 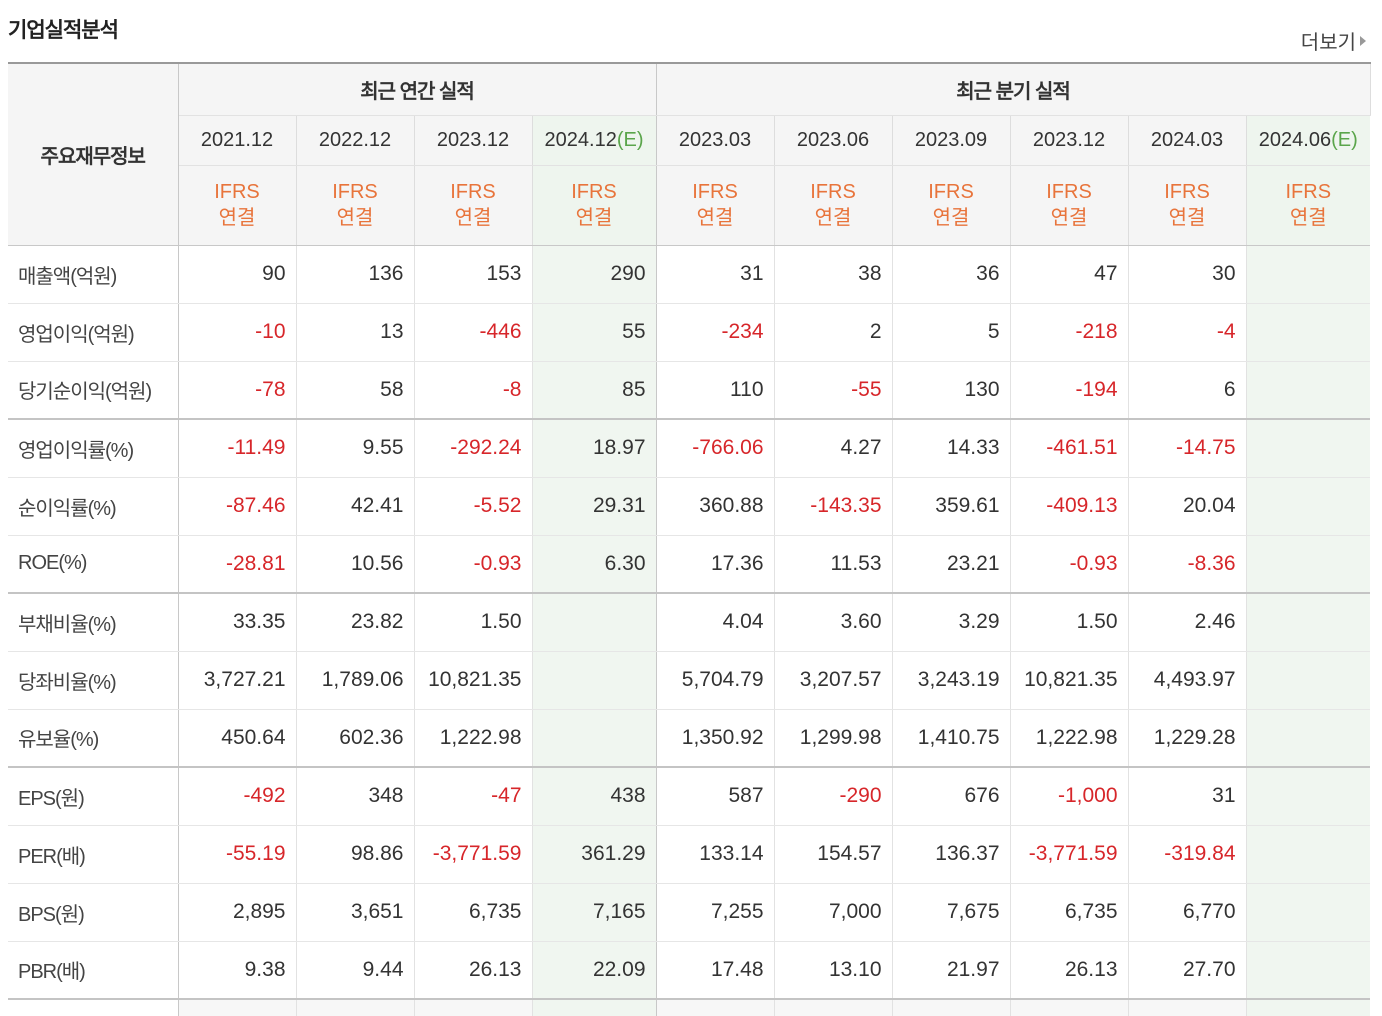 I want to click on period-label: 2023.03, so click(x=715, y=139).